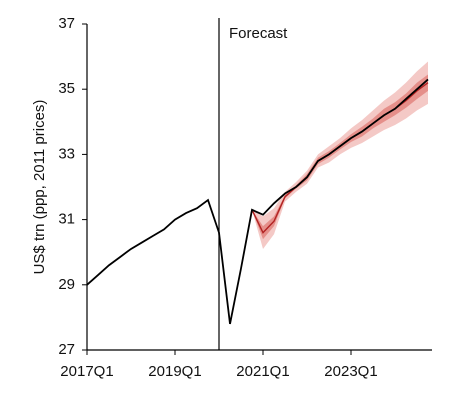 This screenshot has height=404, width=474. What do you see at coordinates (350, 371) in the screenshot?
I see `x-tick-label: 2023Q1` at bounding box center [350, 371].